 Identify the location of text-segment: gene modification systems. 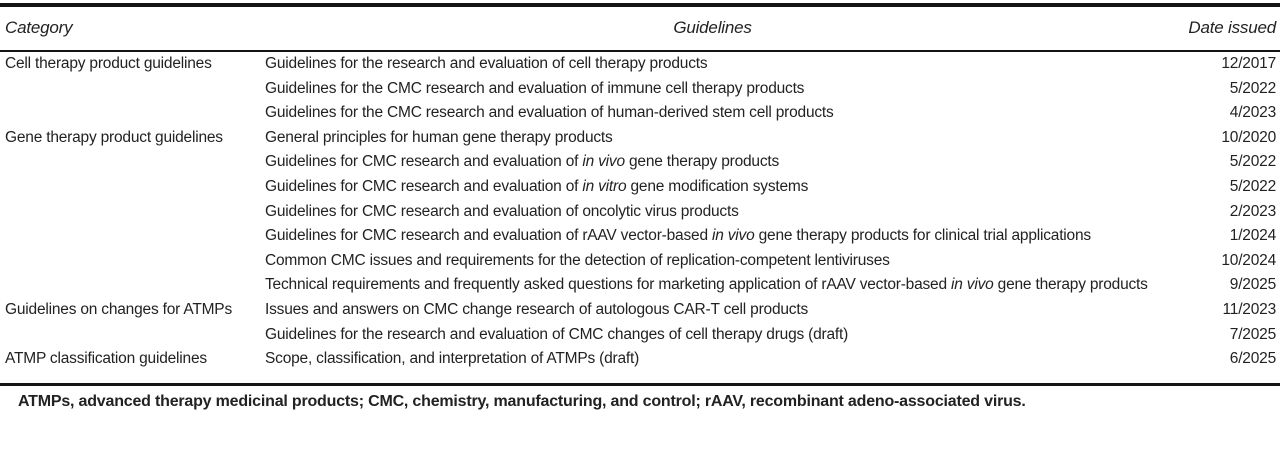
(717, 186).